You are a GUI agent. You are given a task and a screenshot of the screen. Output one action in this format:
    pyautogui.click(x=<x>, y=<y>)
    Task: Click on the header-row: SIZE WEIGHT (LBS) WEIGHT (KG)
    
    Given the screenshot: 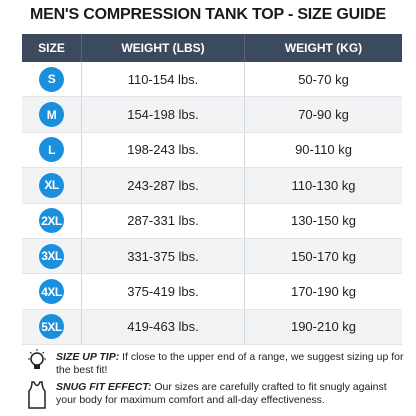 What is the action you would take?
    pyautogui.click(x=212, y=48)
    